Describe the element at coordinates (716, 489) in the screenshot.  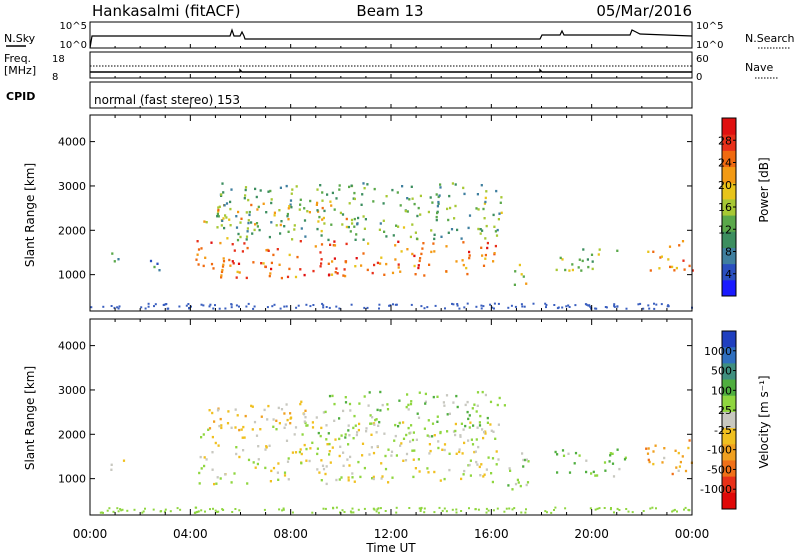
I see `colorbar-tick-label: -1000` at that location.